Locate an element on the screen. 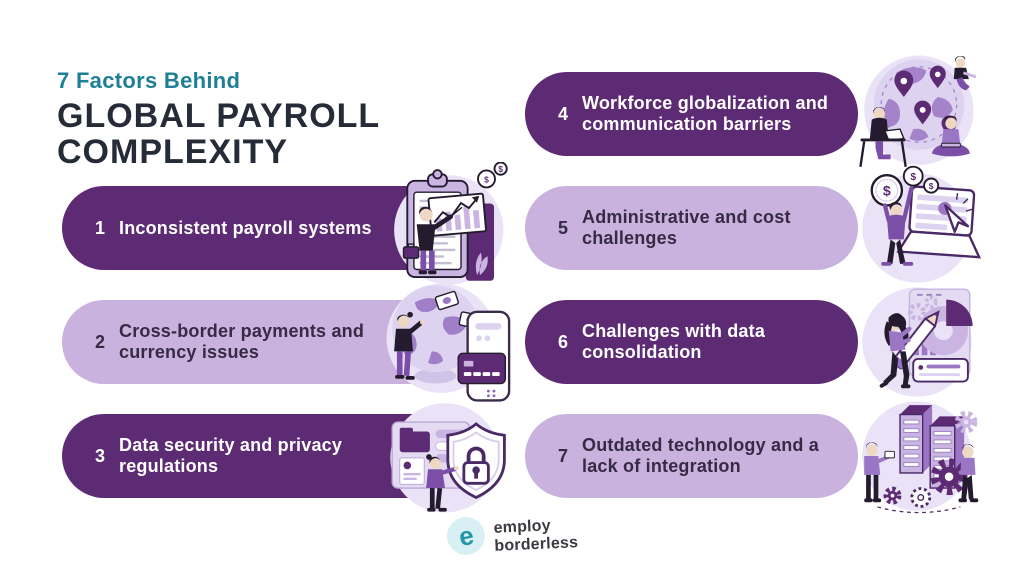 The width and height of the screenshot is (1024, 576). factor-pill-1: 1 Inconsistent payroll systems is located at coordinates (260, 228).